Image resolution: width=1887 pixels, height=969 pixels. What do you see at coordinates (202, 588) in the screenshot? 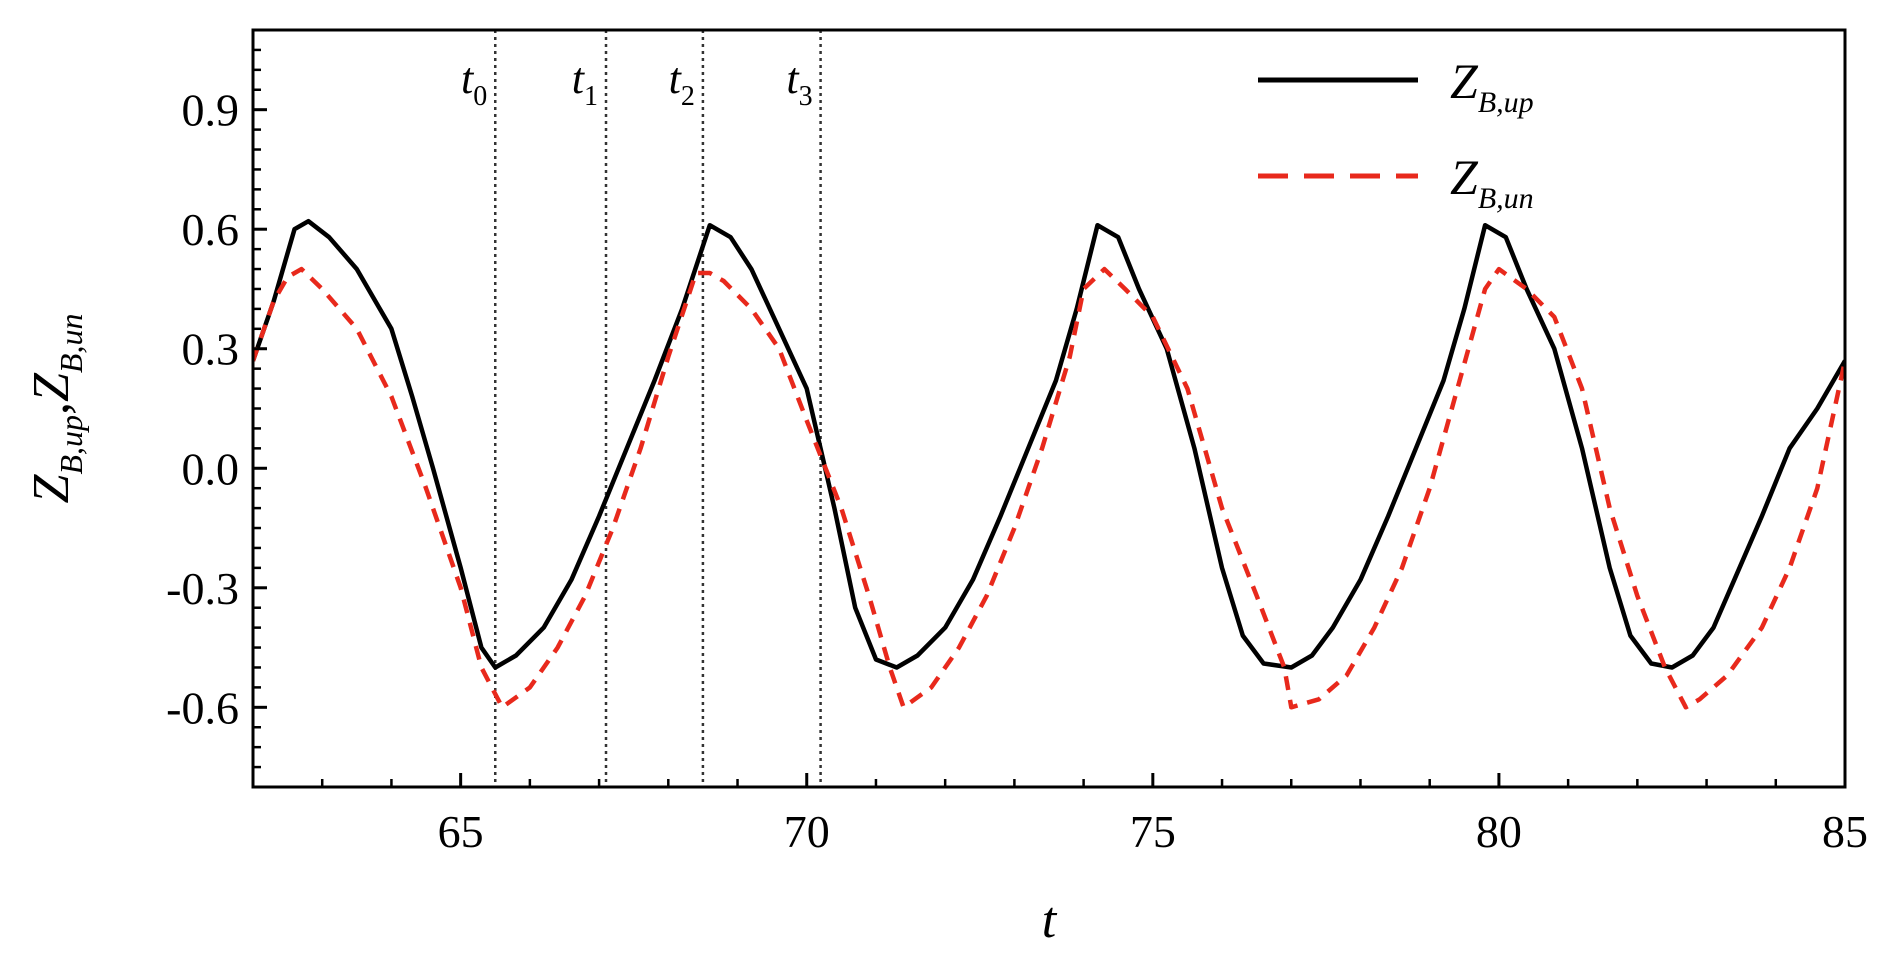
I see `y-tick-label: -0.3` at bounding box center [202, 588].